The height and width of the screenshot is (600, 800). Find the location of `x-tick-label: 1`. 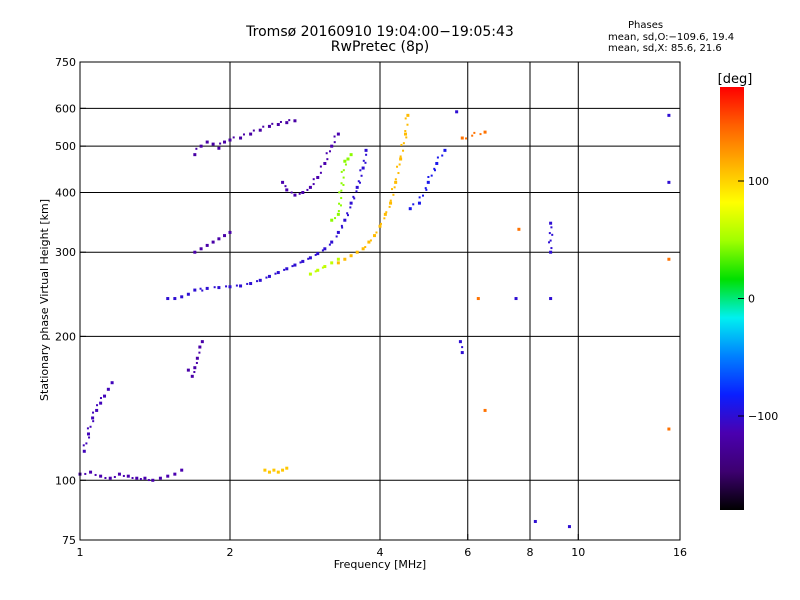

x-tick-label: 1 is located at coordinates (80, 552).